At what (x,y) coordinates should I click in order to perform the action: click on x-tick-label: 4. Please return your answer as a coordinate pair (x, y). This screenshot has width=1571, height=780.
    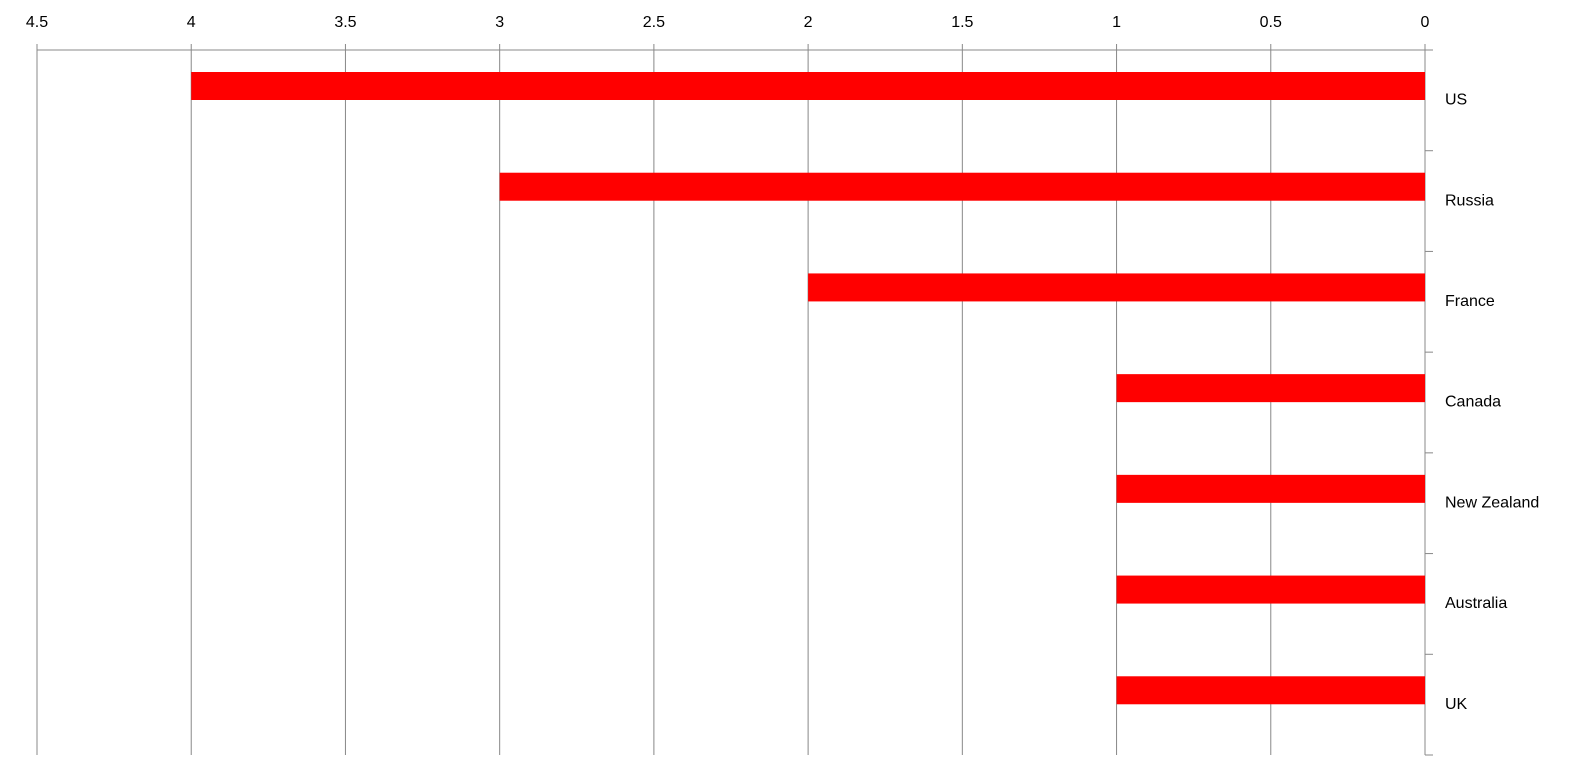
    Looking at the image, I should click on (191, 22).